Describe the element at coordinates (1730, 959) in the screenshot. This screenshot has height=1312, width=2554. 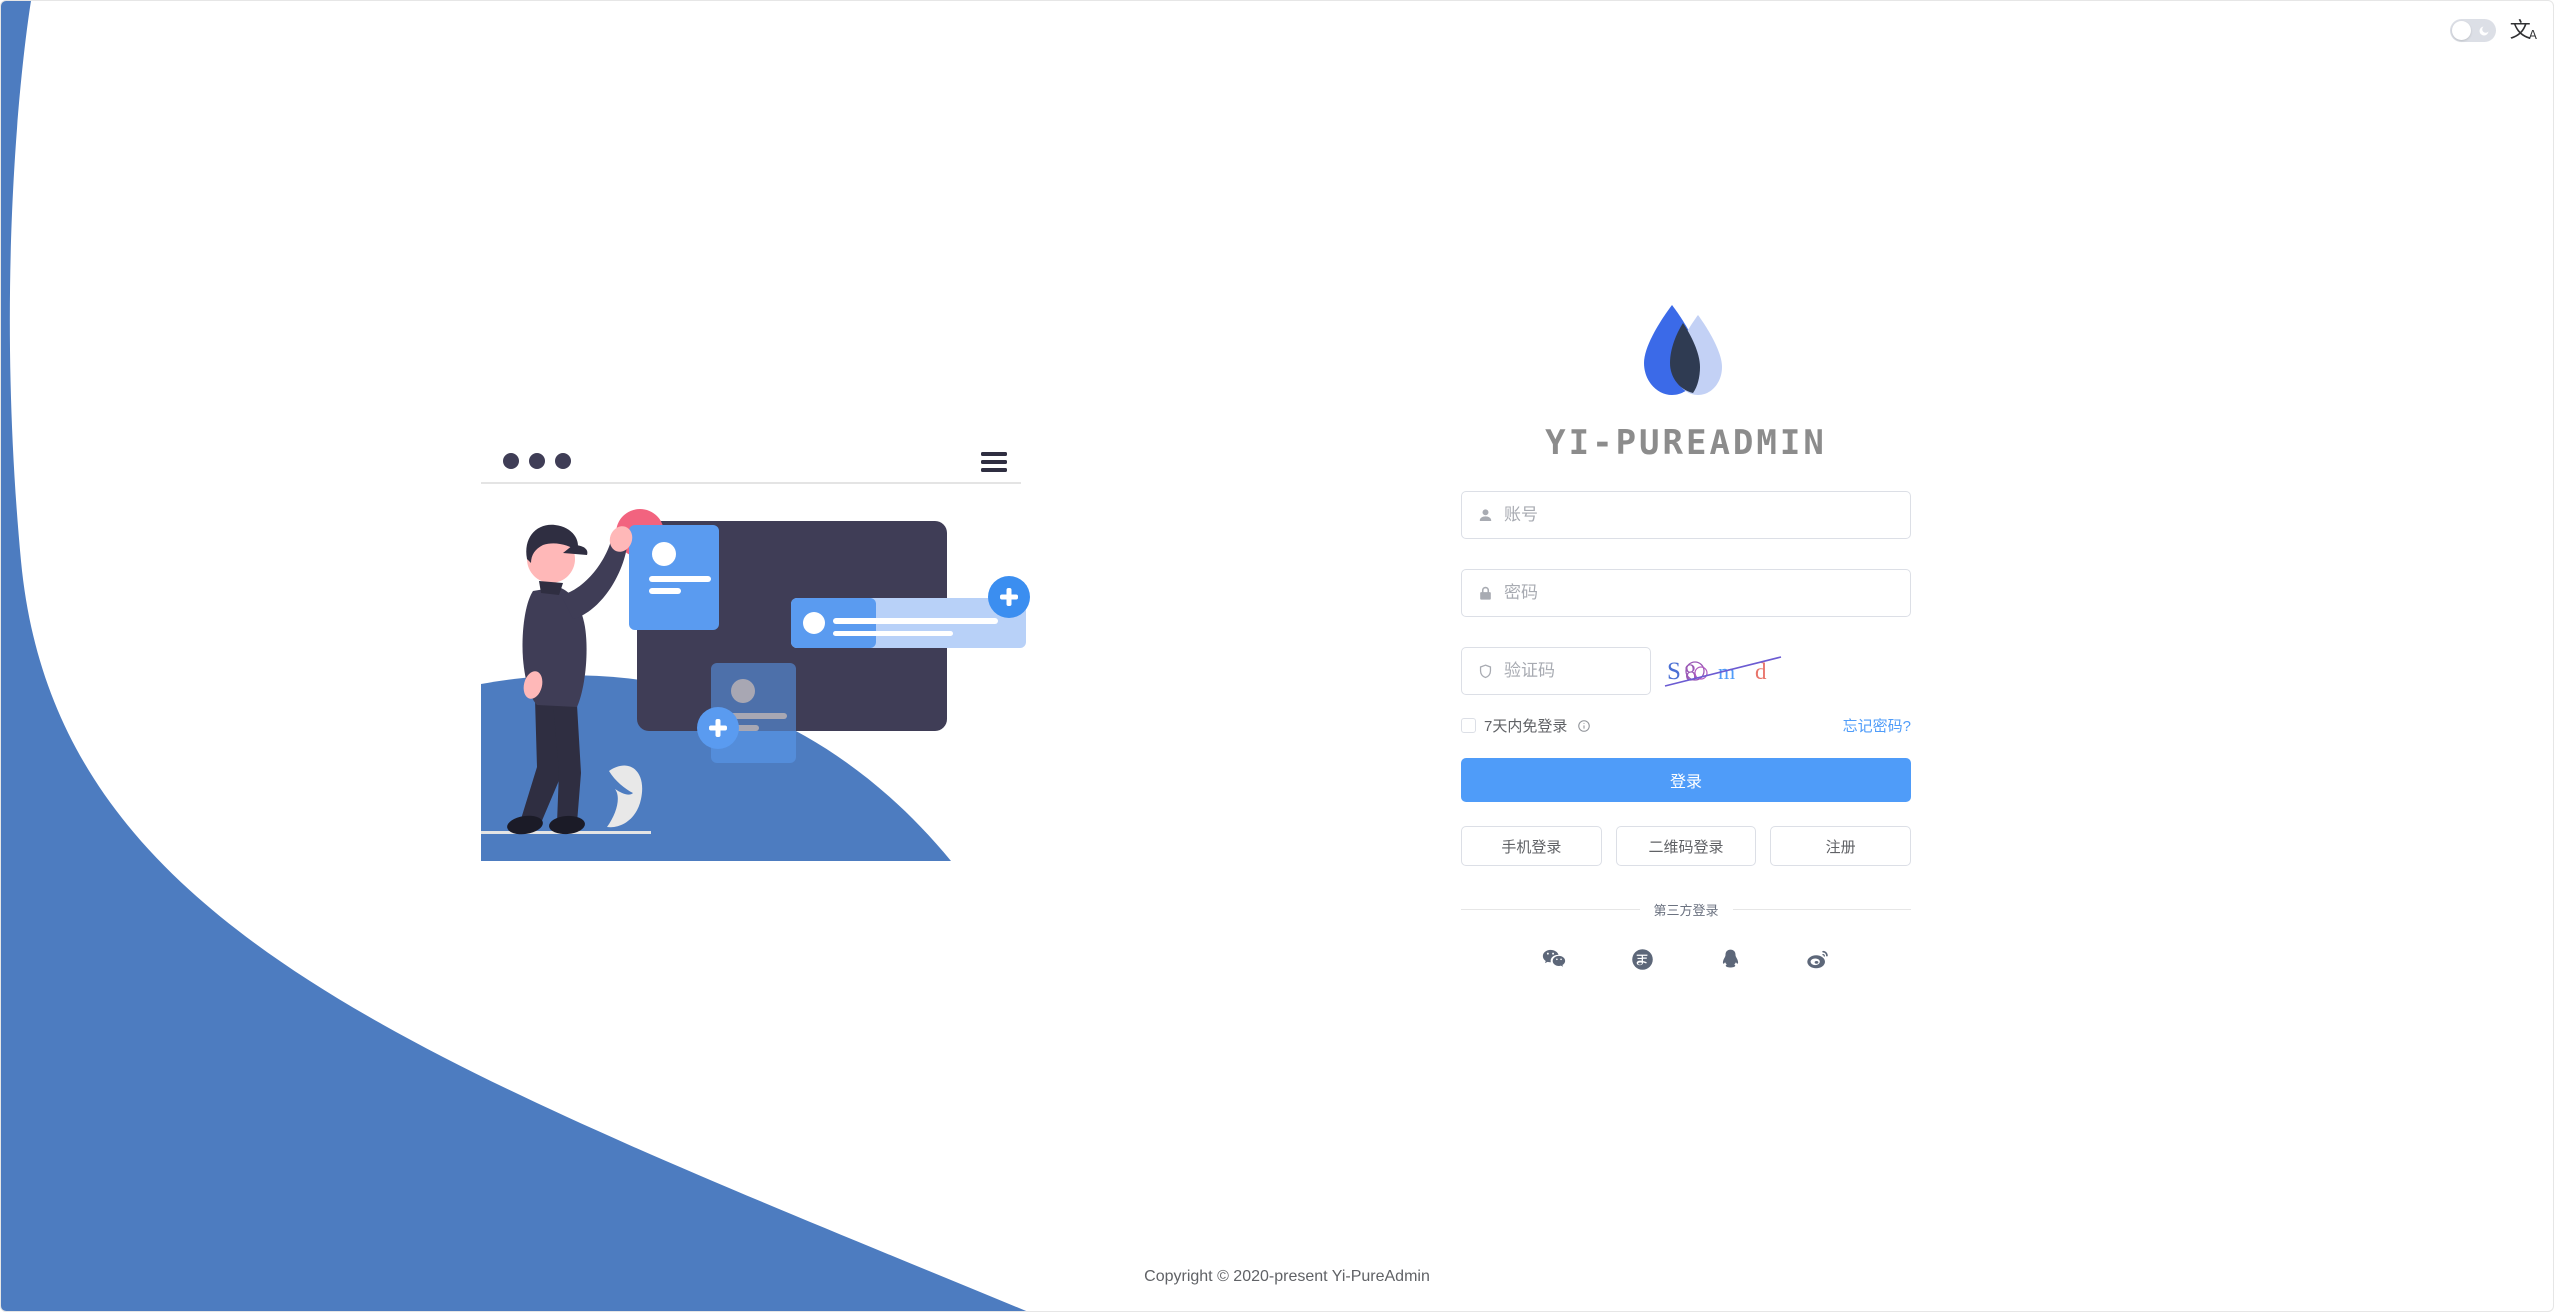
I see `qq-icon` at that location.